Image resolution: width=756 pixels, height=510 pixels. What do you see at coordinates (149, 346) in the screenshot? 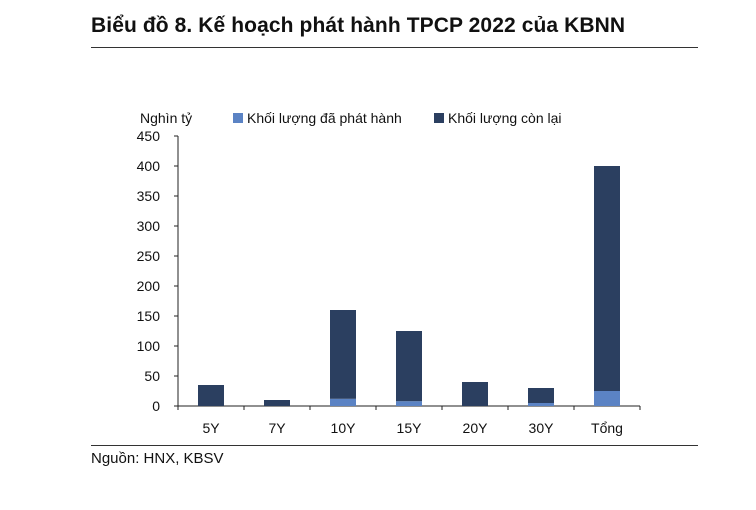
I see `y-tick-label: 100` at bounding box center [149, 346].